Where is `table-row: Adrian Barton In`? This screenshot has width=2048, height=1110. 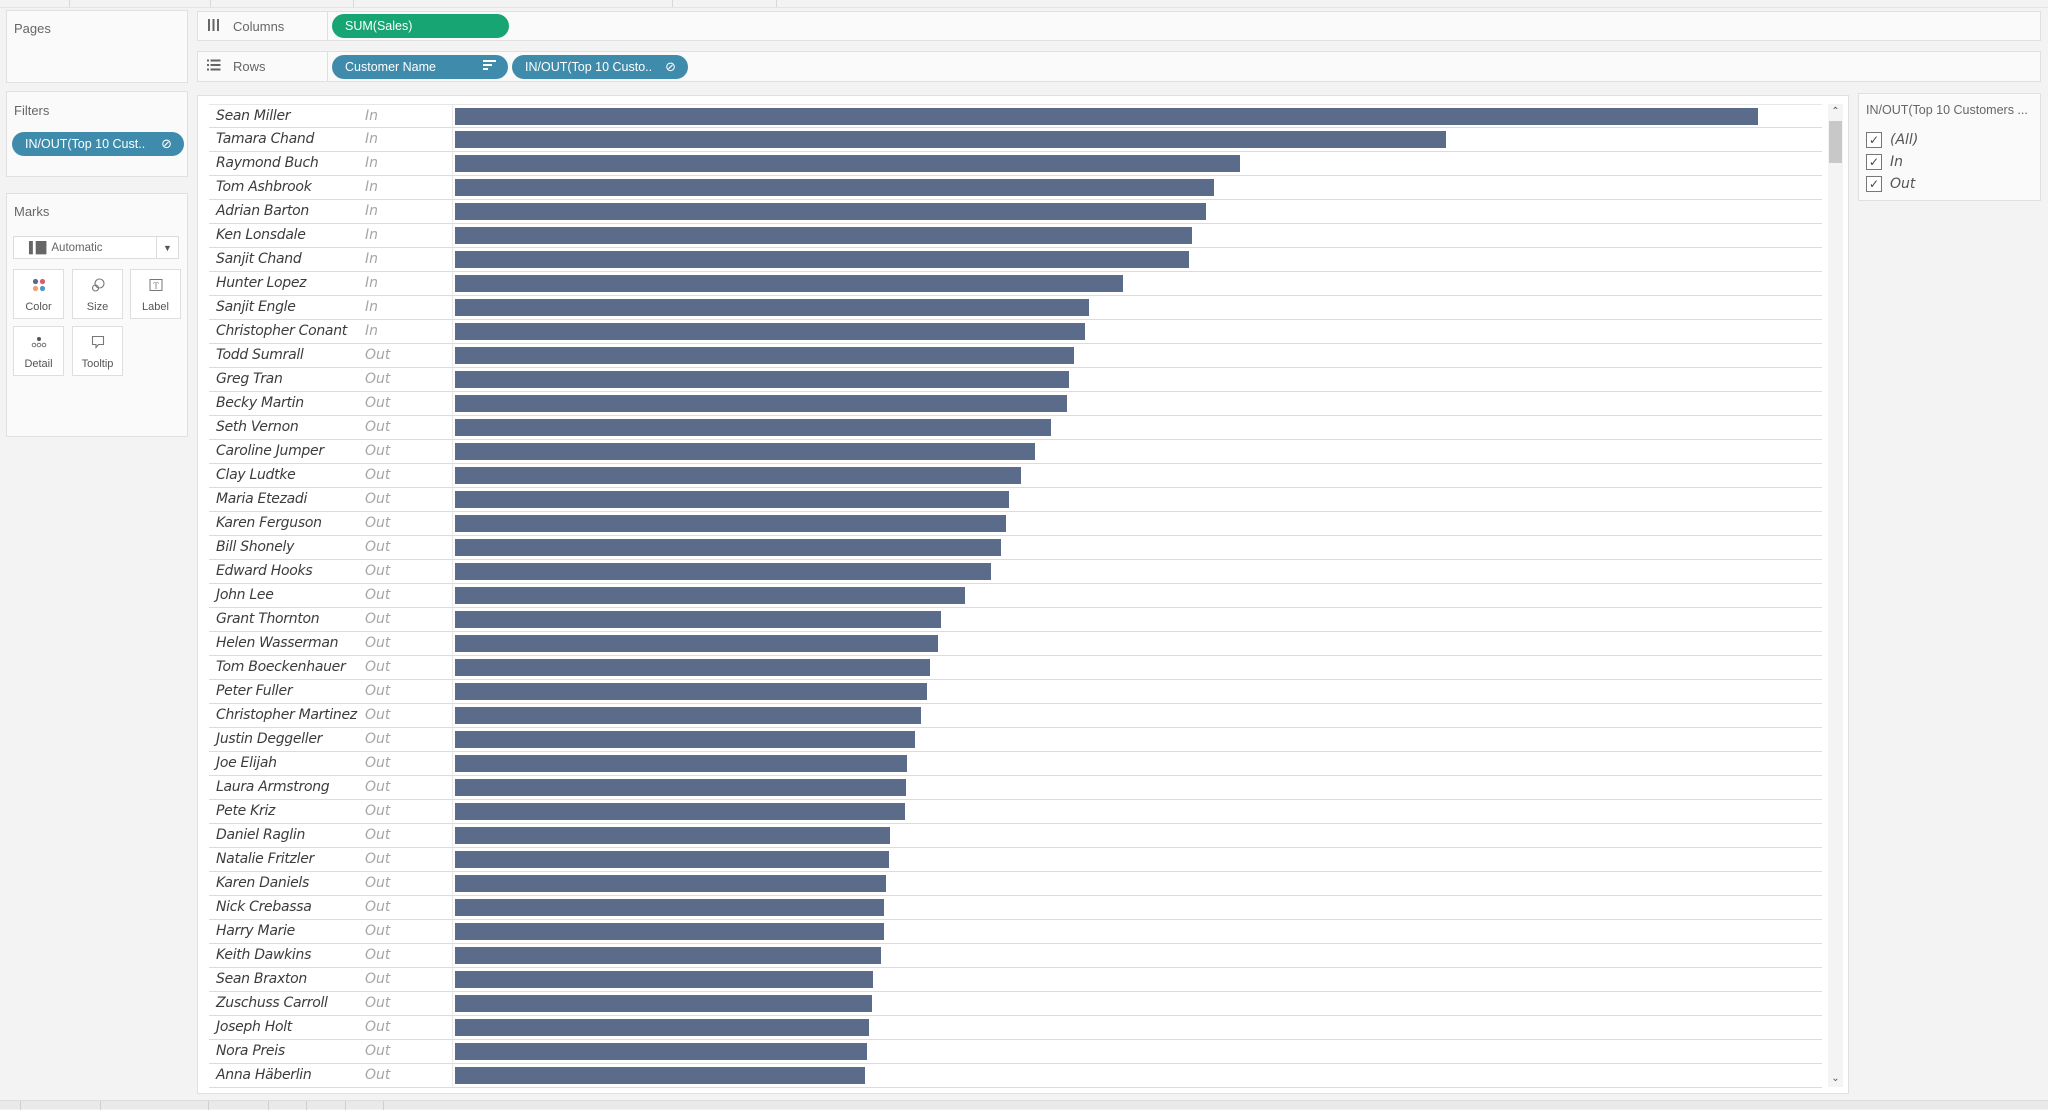 table-row: Adrian Barton In is located at coordinates (1015, 212).